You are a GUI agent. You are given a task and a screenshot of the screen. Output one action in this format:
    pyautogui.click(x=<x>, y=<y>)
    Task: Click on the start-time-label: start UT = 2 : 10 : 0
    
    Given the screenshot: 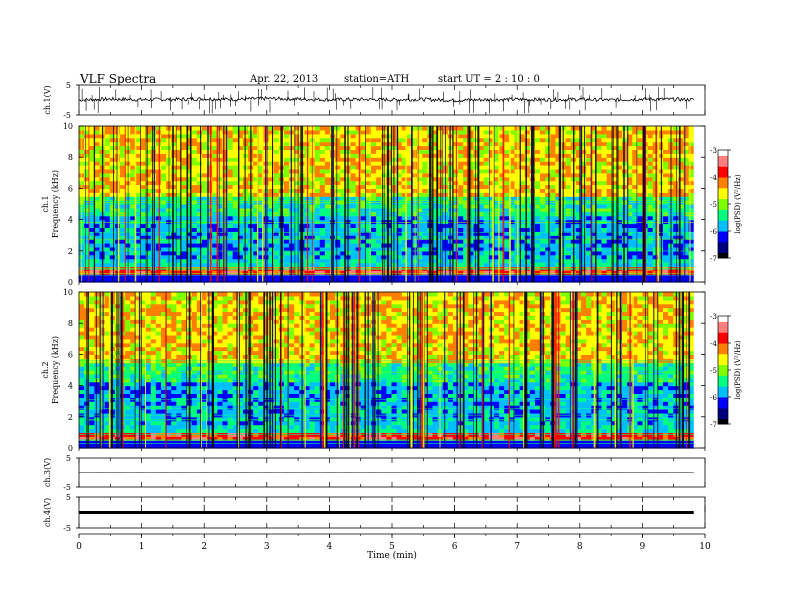 What is the action you would take?
    pyautogui.click(x=489, y=79)
    